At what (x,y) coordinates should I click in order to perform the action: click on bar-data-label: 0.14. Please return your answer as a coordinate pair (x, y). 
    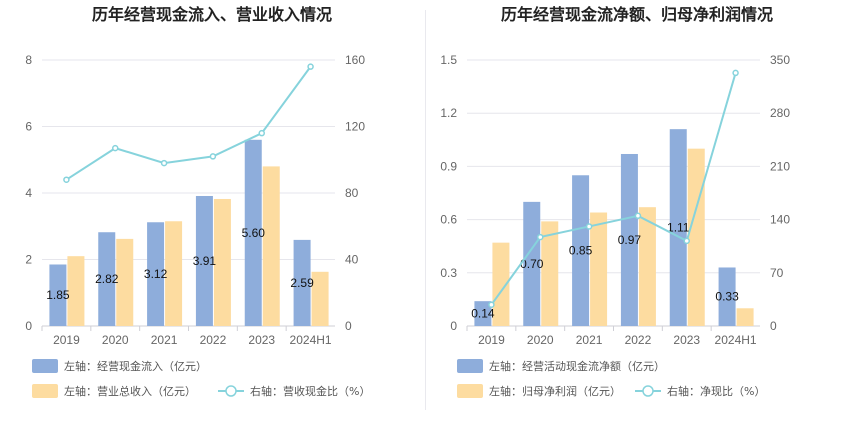
    Looking at the image, I should click on (483, 314).